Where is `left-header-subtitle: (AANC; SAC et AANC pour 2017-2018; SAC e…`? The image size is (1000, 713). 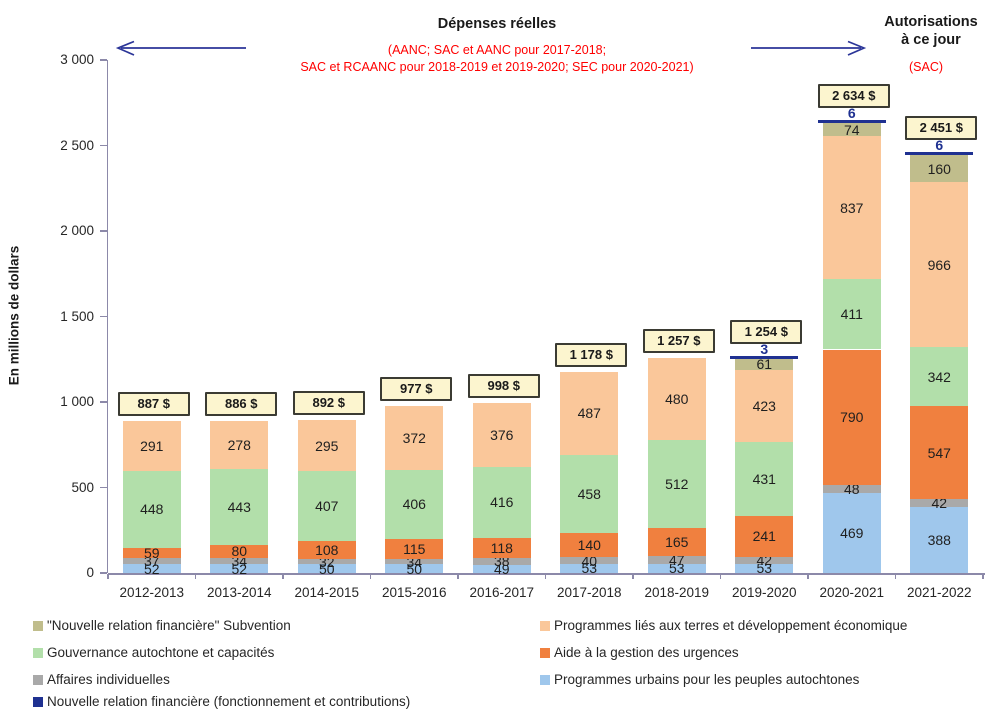 left-header-subtitle: (AANC; SAC et AANC pour 2017-2018; SAC e… is located at coordinates (497, 59).